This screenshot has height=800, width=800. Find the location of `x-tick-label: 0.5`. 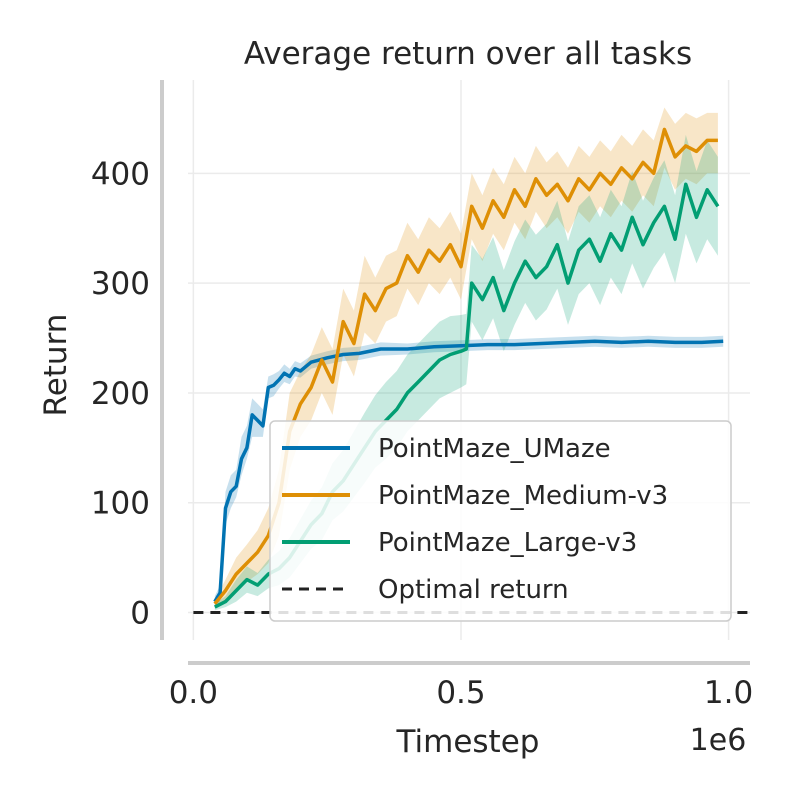

x-tick-label: 0.5 is located at coordinates (460, 693).